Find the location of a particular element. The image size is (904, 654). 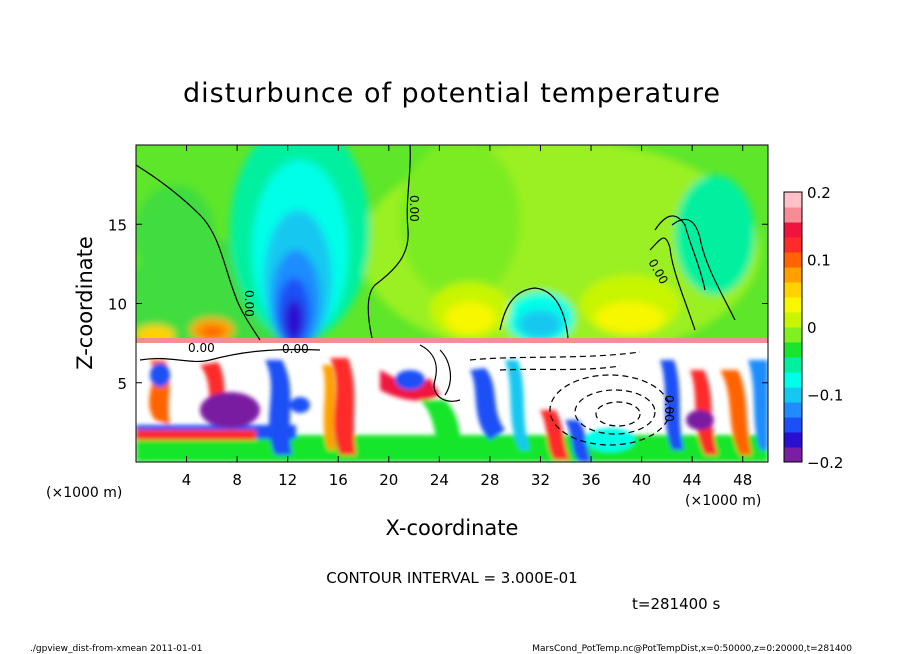

x-tick-label: 4 is located at coordinates (187, 480).